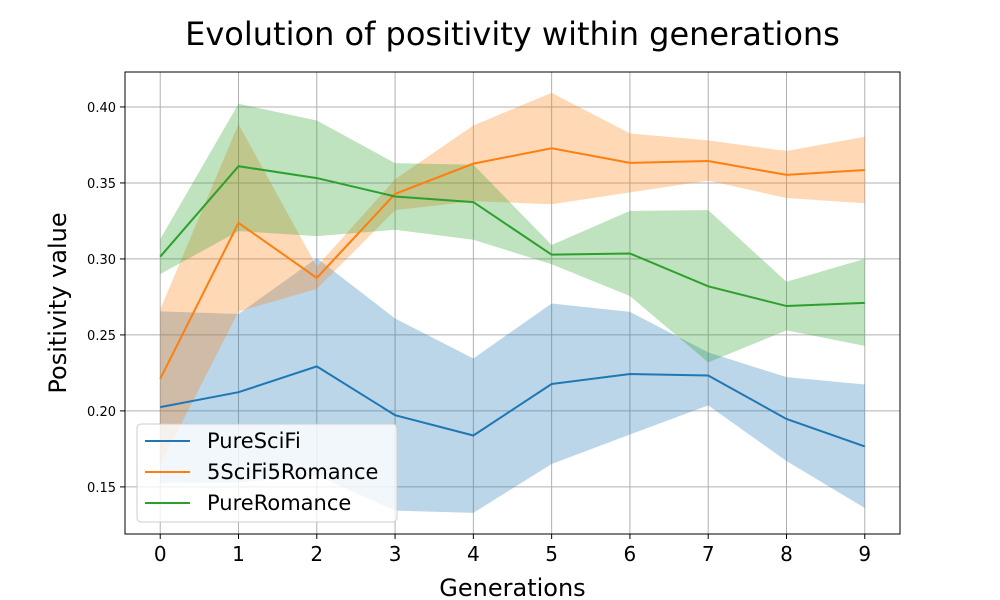 Image resolution: width=1000 pixels, height=600 pixels. I want to click on legend: PureSciFi 5SciFi5Romance PureRomance, so click(267, 473).